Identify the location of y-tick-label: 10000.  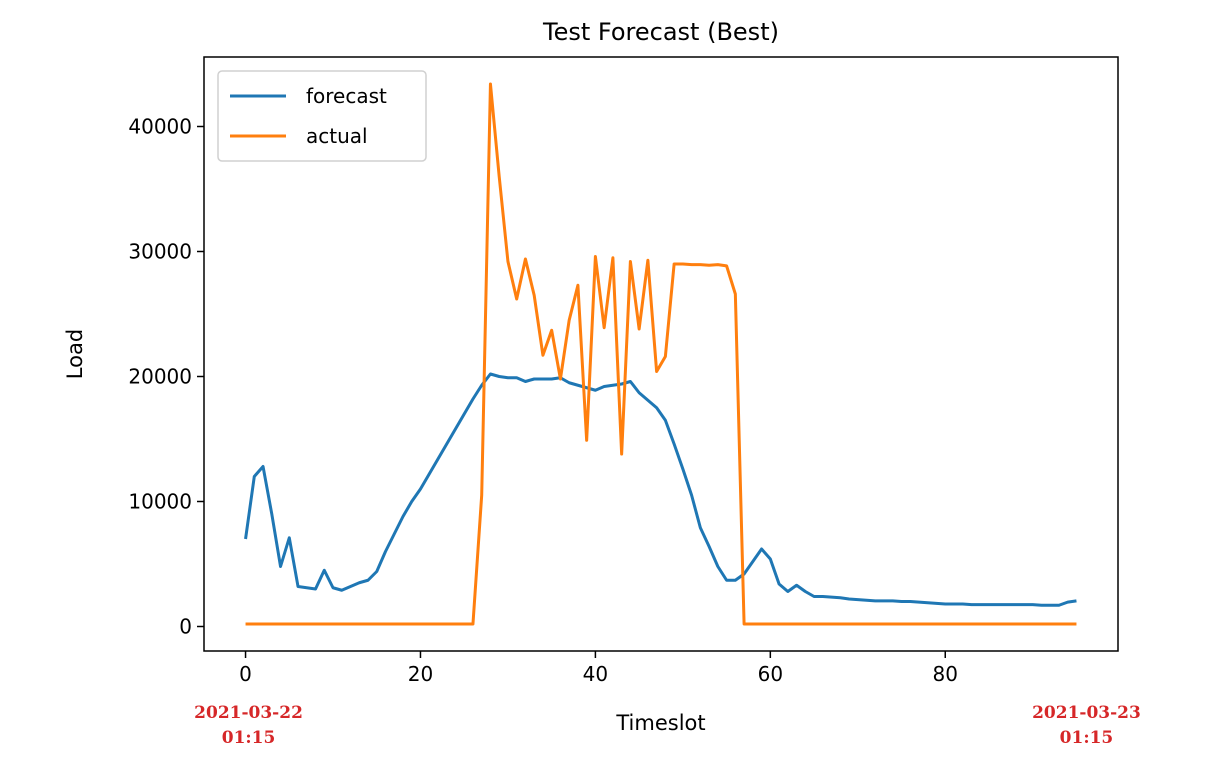
(160, 502).